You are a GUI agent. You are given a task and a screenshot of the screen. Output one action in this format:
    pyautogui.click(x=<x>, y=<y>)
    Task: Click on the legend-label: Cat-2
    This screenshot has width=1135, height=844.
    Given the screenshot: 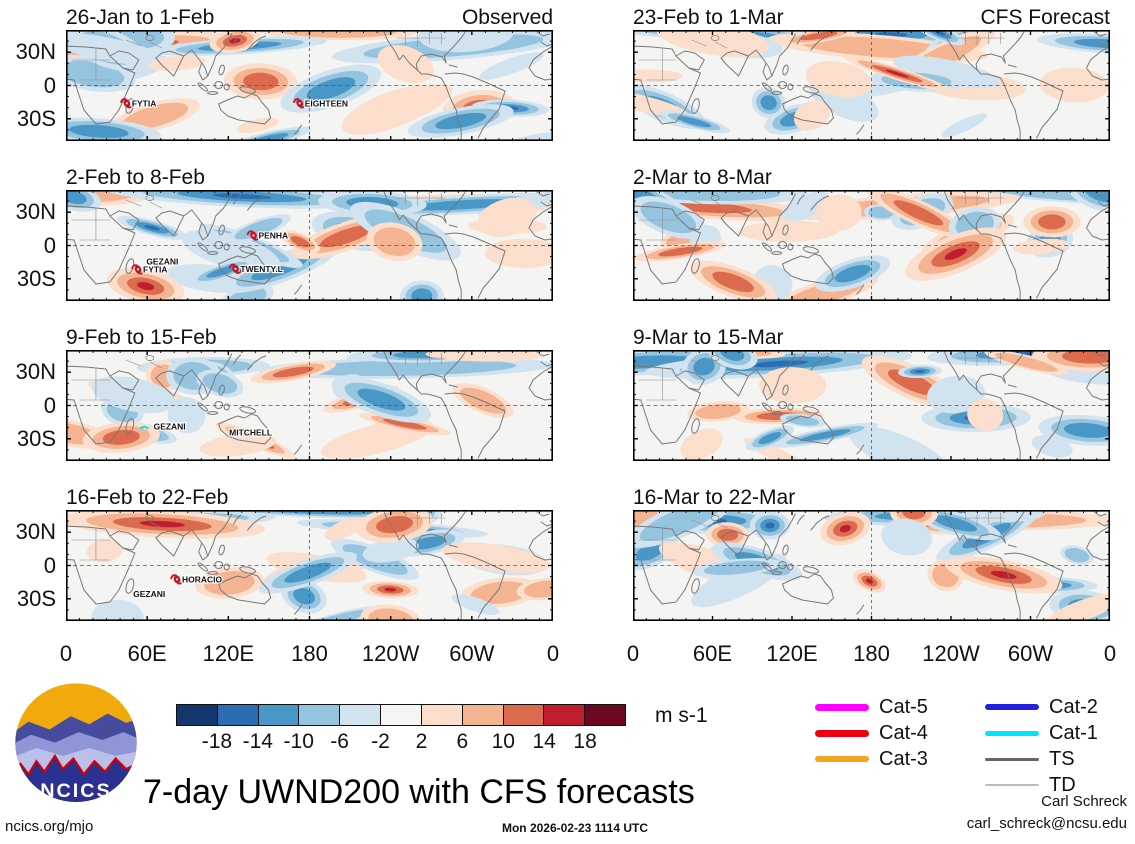 What is the action you would take?
    pyautogui.click(x=1073, y=706)
    